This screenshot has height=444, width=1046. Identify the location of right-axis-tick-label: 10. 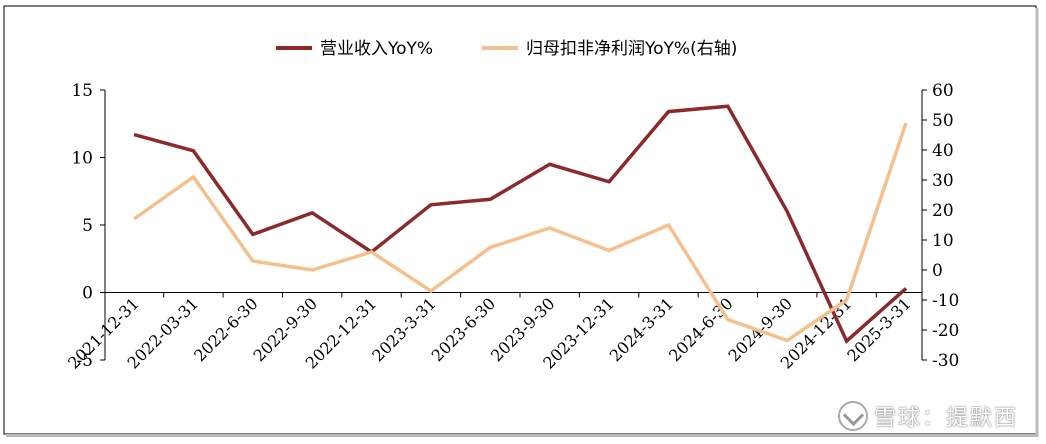
(943, 241).